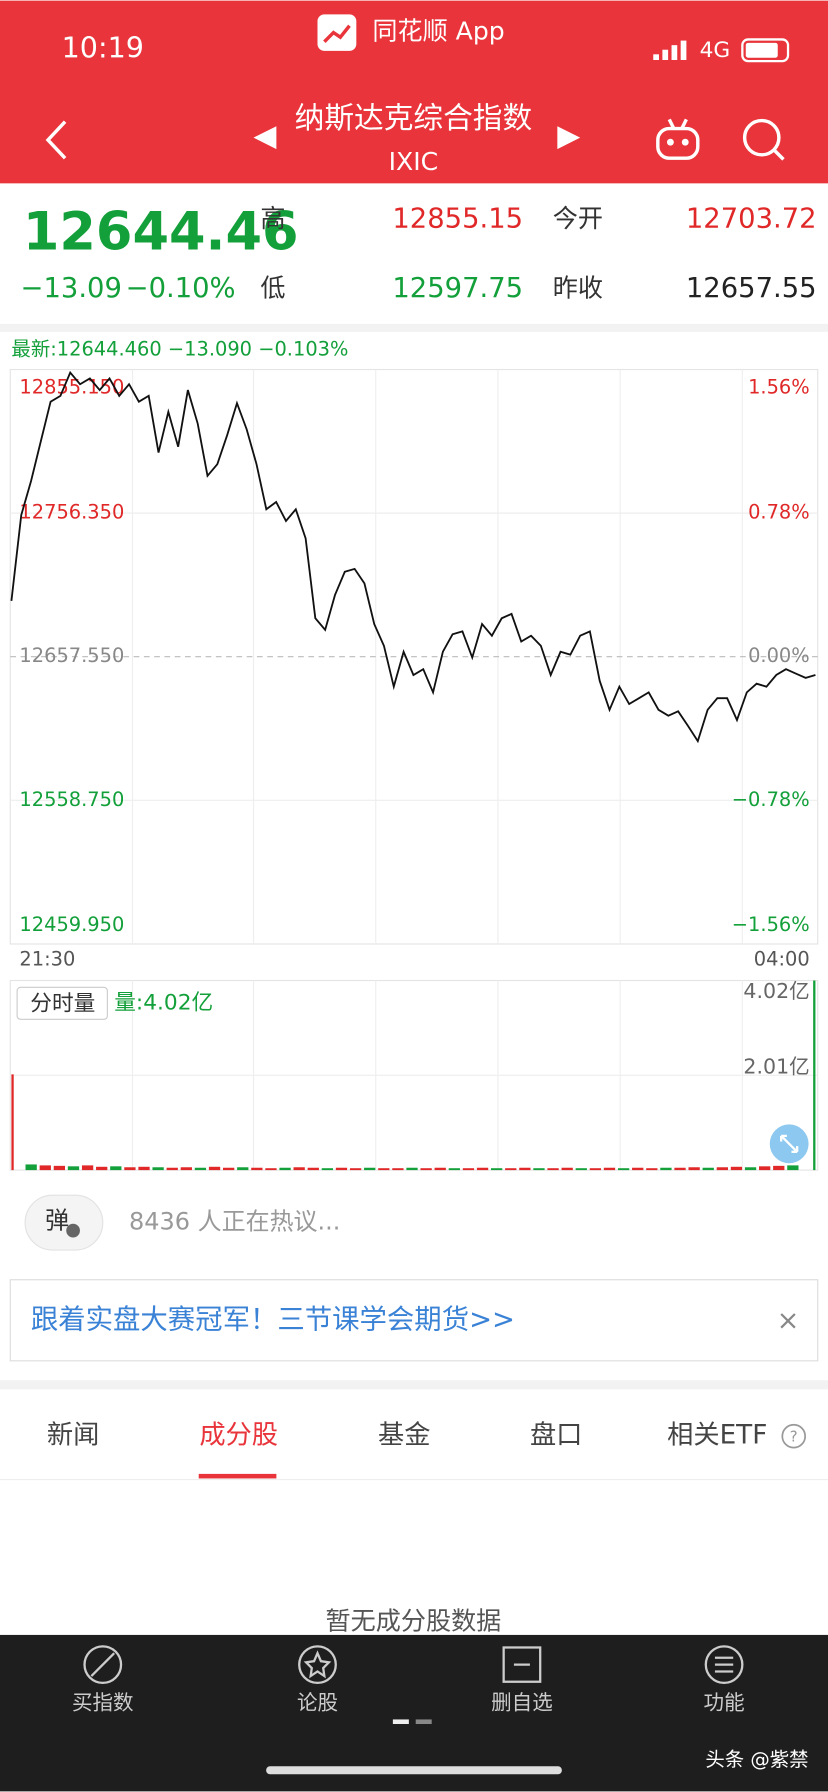  What do you see at coordinates (414, 118) in the screenshot?
I see `index-title: 纳斯达克综合指数` at bounding box center [414, 118].